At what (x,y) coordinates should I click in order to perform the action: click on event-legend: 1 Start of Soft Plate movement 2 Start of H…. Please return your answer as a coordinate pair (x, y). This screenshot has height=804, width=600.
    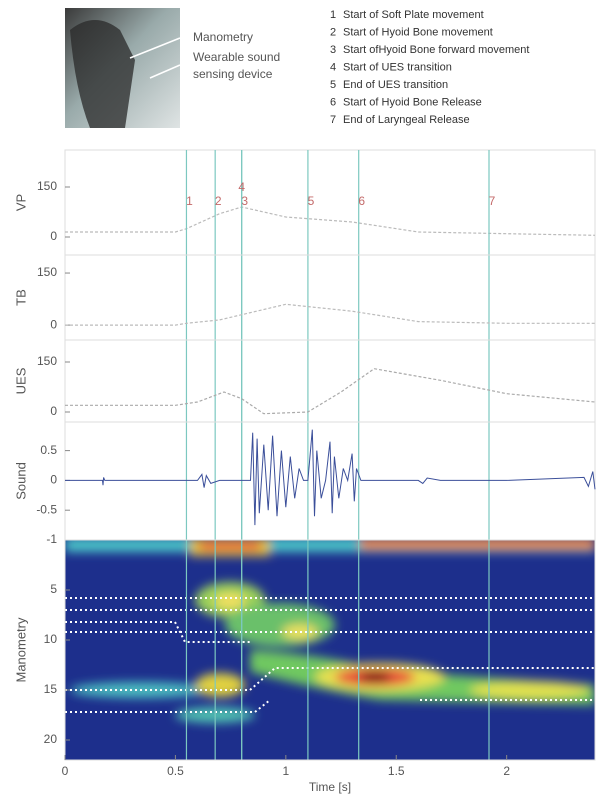
    Looking at the image, I should click on (429, 67).